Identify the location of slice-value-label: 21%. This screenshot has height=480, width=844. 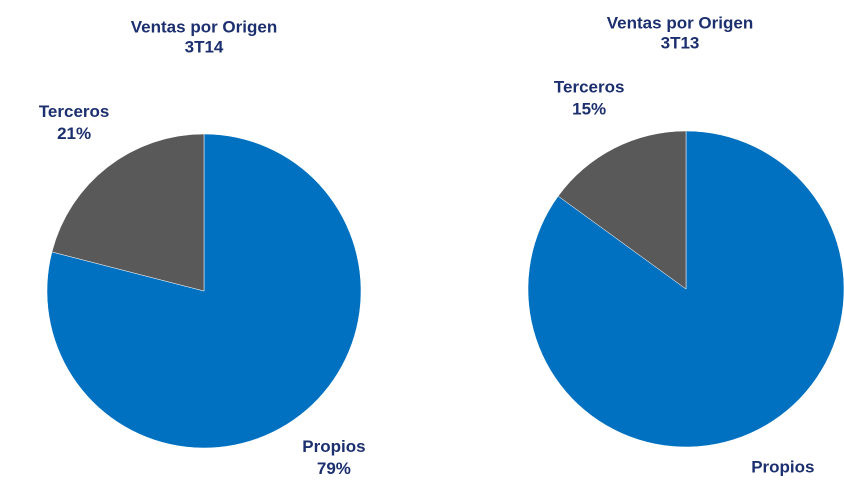
(74, 133).